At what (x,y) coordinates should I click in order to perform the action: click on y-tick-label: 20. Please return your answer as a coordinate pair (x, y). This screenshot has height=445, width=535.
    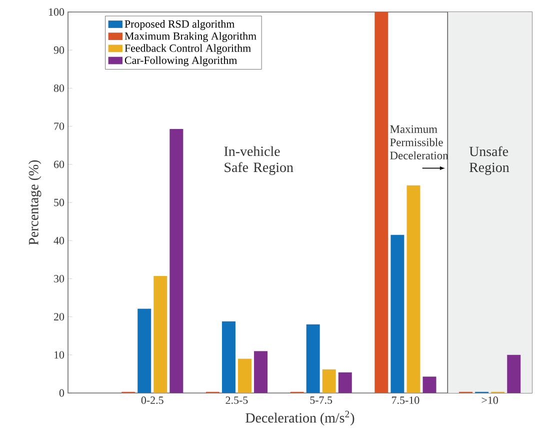
    Looking at the image, I should click on (59, 316).